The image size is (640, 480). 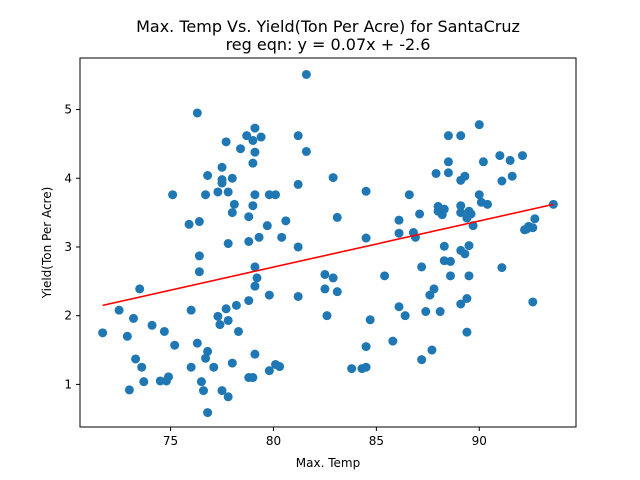 What do you see at coordinates (68, 247) in the screenshot?
I see `y-tick-label: 3` at bounding box center [68, 247].